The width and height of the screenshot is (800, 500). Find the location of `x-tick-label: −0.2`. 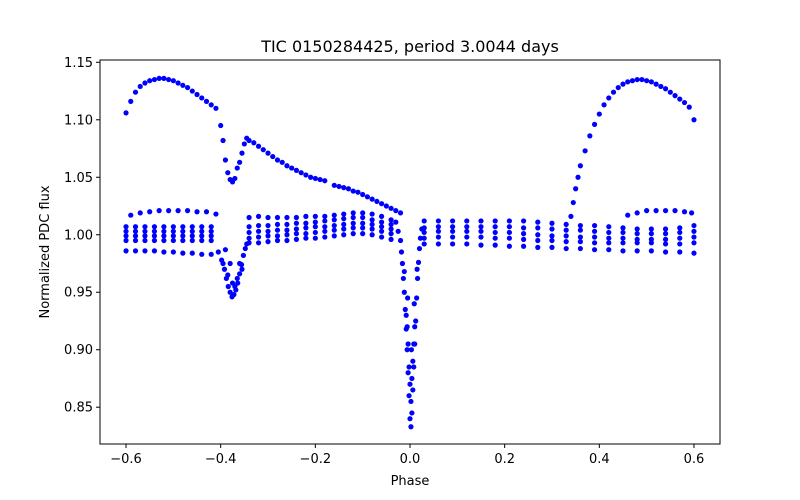

x-tick-label: −0.2 is located at coordinates (316, 459).